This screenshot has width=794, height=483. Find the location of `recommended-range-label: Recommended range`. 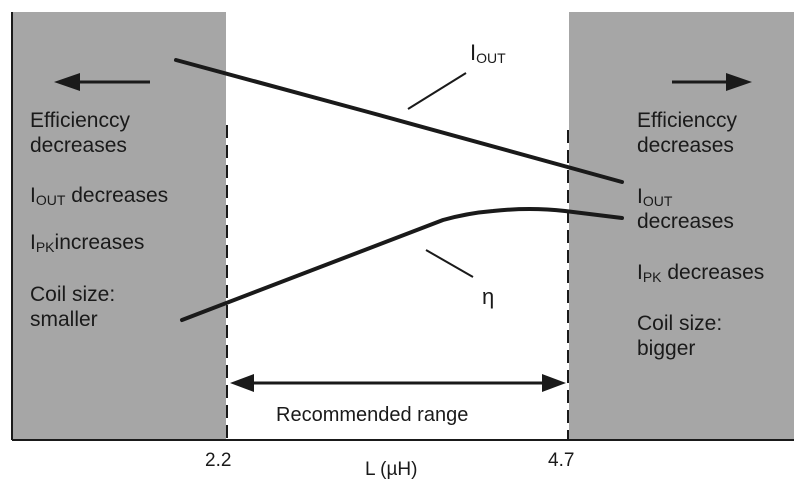

recommended-range-label: Recommended range is located at coordinates (372, 415).